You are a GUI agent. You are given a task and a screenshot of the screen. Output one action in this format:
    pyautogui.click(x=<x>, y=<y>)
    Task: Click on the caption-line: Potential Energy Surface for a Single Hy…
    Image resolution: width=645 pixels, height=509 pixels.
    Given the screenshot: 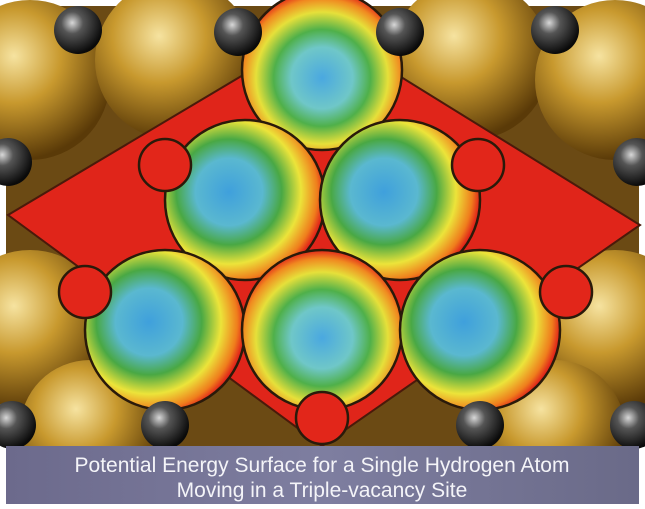 What is the action you would take?
    pyautogui.click(x=322, y=465)
    